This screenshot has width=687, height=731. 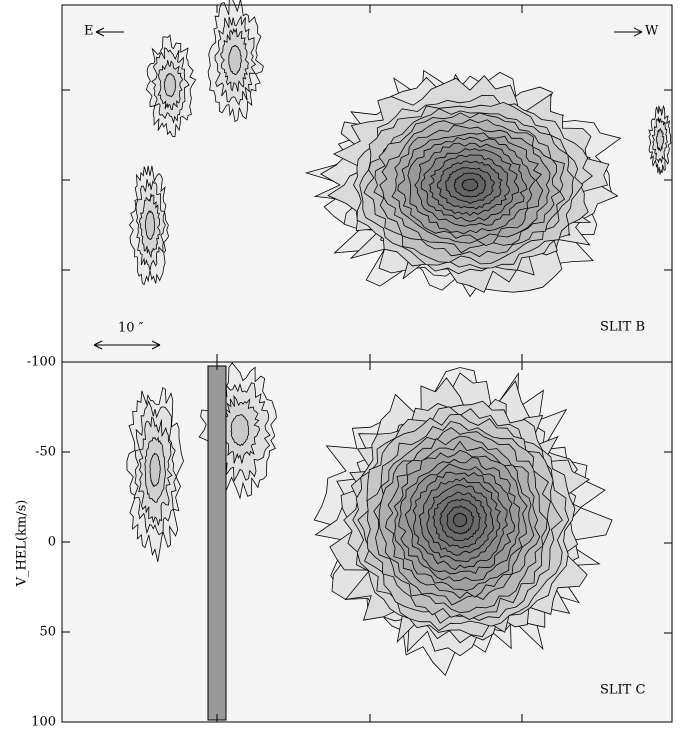 What do you see at coordinates (622, 327) in the screenshot?
I see `annotation: SLIT B` at bounding box center [622, 327].